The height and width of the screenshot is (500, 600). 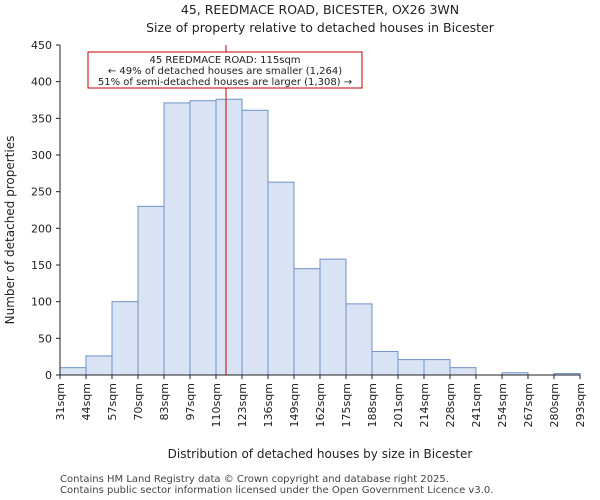 I want to click on x-tick-label: 214sqm, so click(x=424, y=405).